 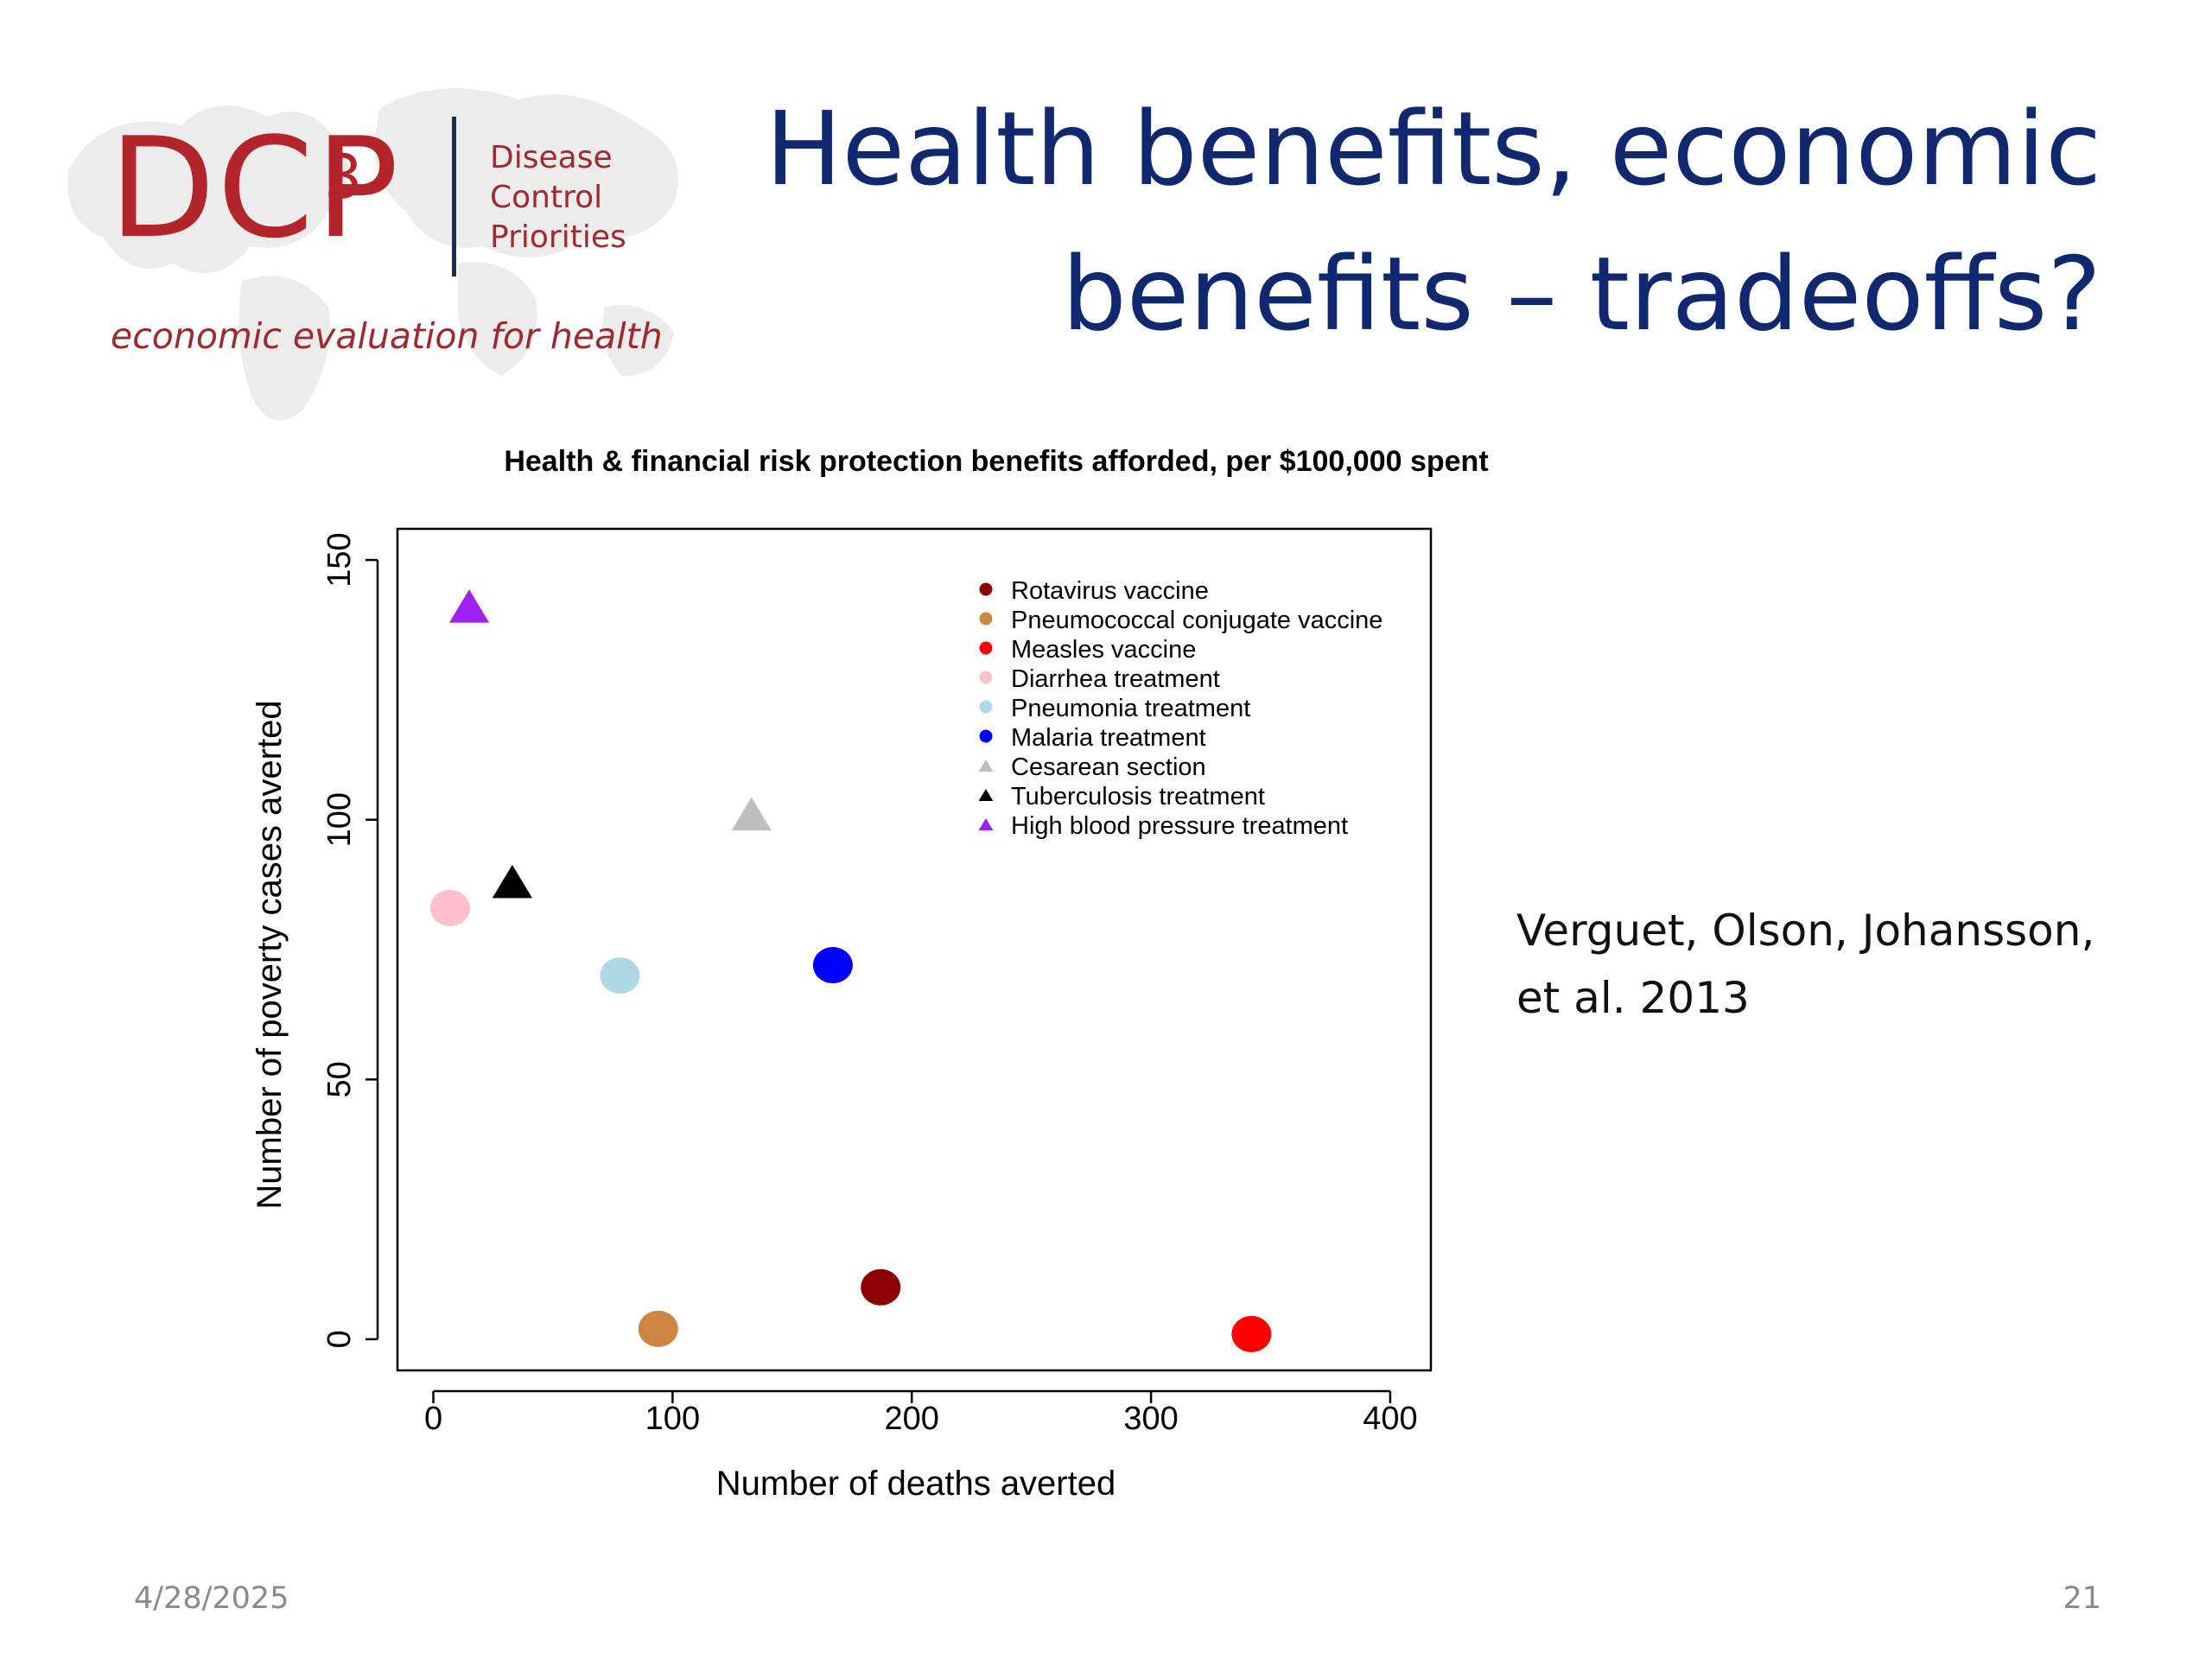 I want to click on legend-label: Diarrhea treatment, so click(x=1115, y=679).